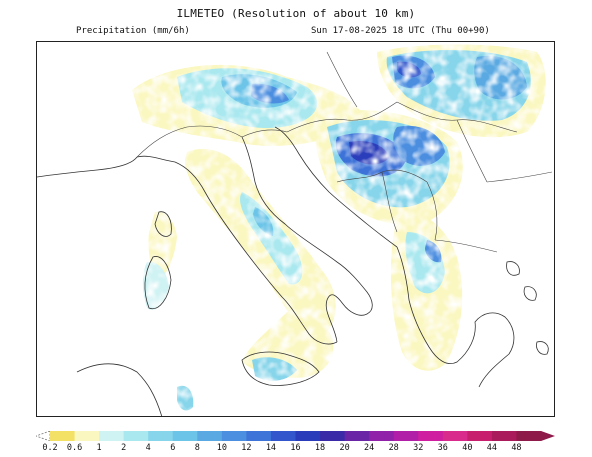  I want to click on legend-arrow-high, so click(548, 436).